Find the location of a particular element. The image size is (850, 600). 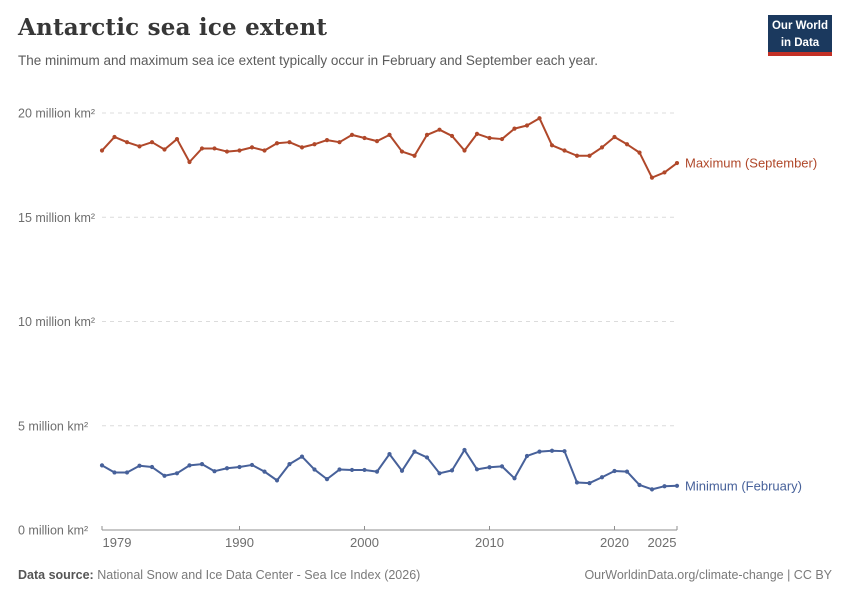

x-axis-label: 2025 is located at coordinates (662, 542).